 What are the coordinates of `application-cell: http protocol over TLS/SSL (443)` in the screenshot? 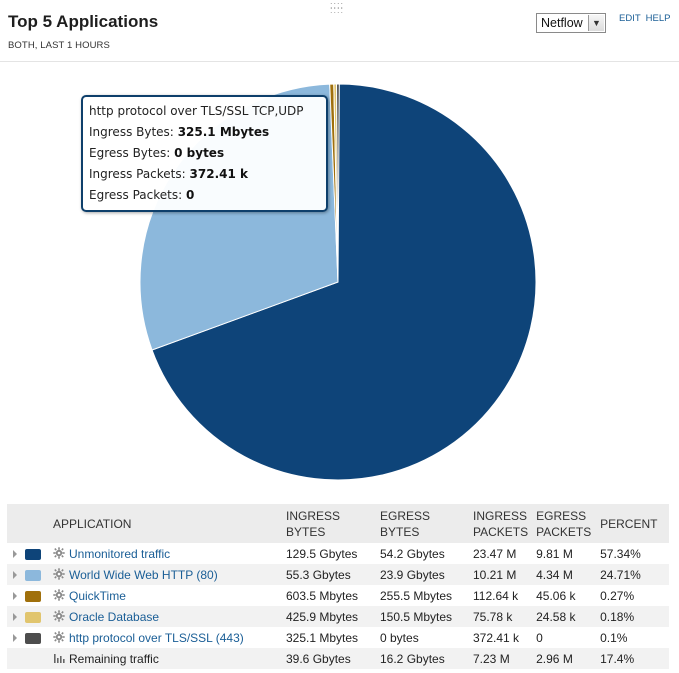 It's located at (165, 637).